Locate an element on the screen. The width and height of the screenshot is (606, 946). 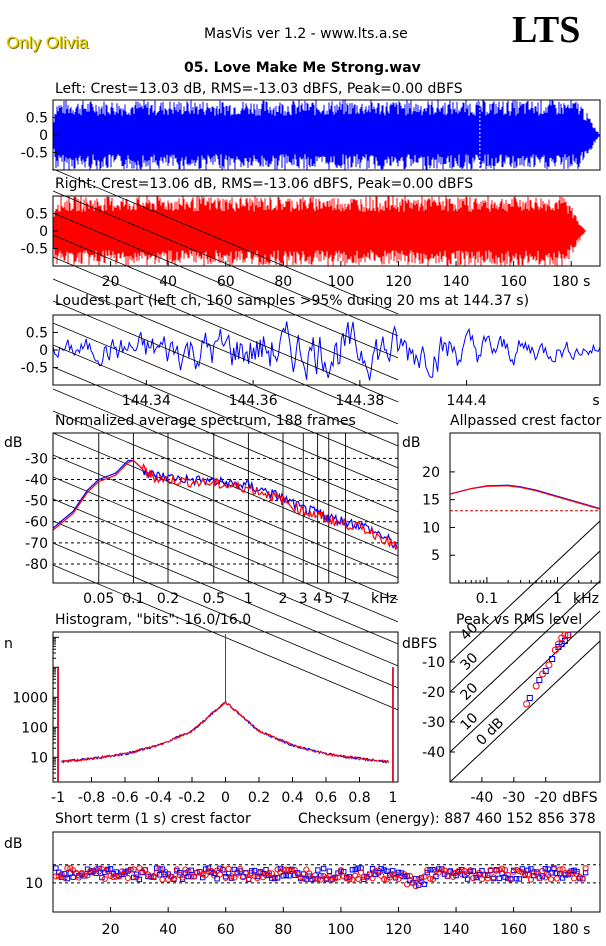
y-tick-label: -70 is located at coordinates (36, 544).